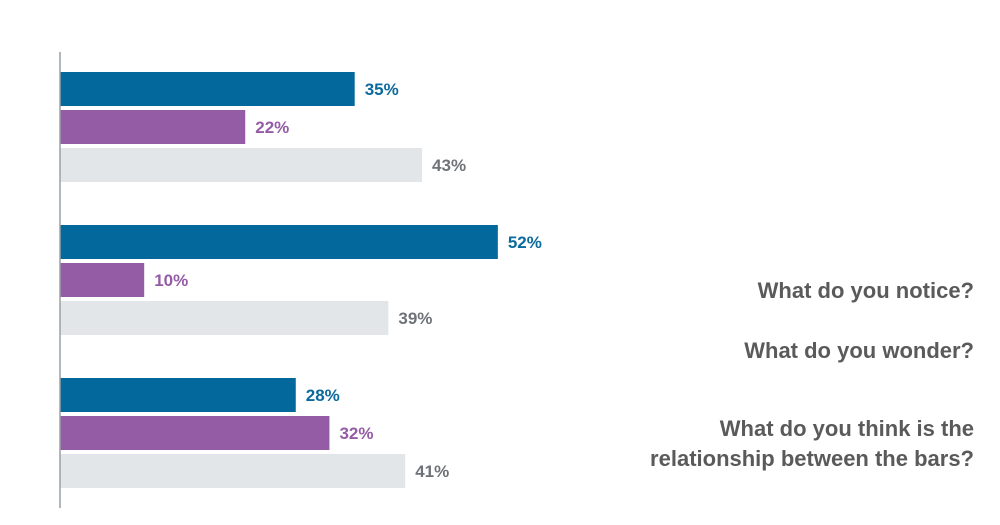  What do you see at coordinates (102, 280) in the screenshot?
I see `bar-group-2-purple` at bounding box center [102, 280].